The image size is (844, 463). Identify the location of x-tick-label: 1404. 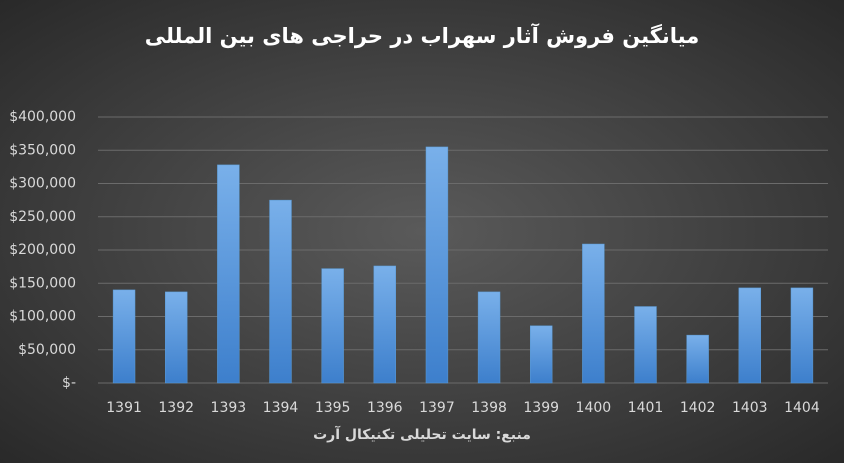
(802, 408).